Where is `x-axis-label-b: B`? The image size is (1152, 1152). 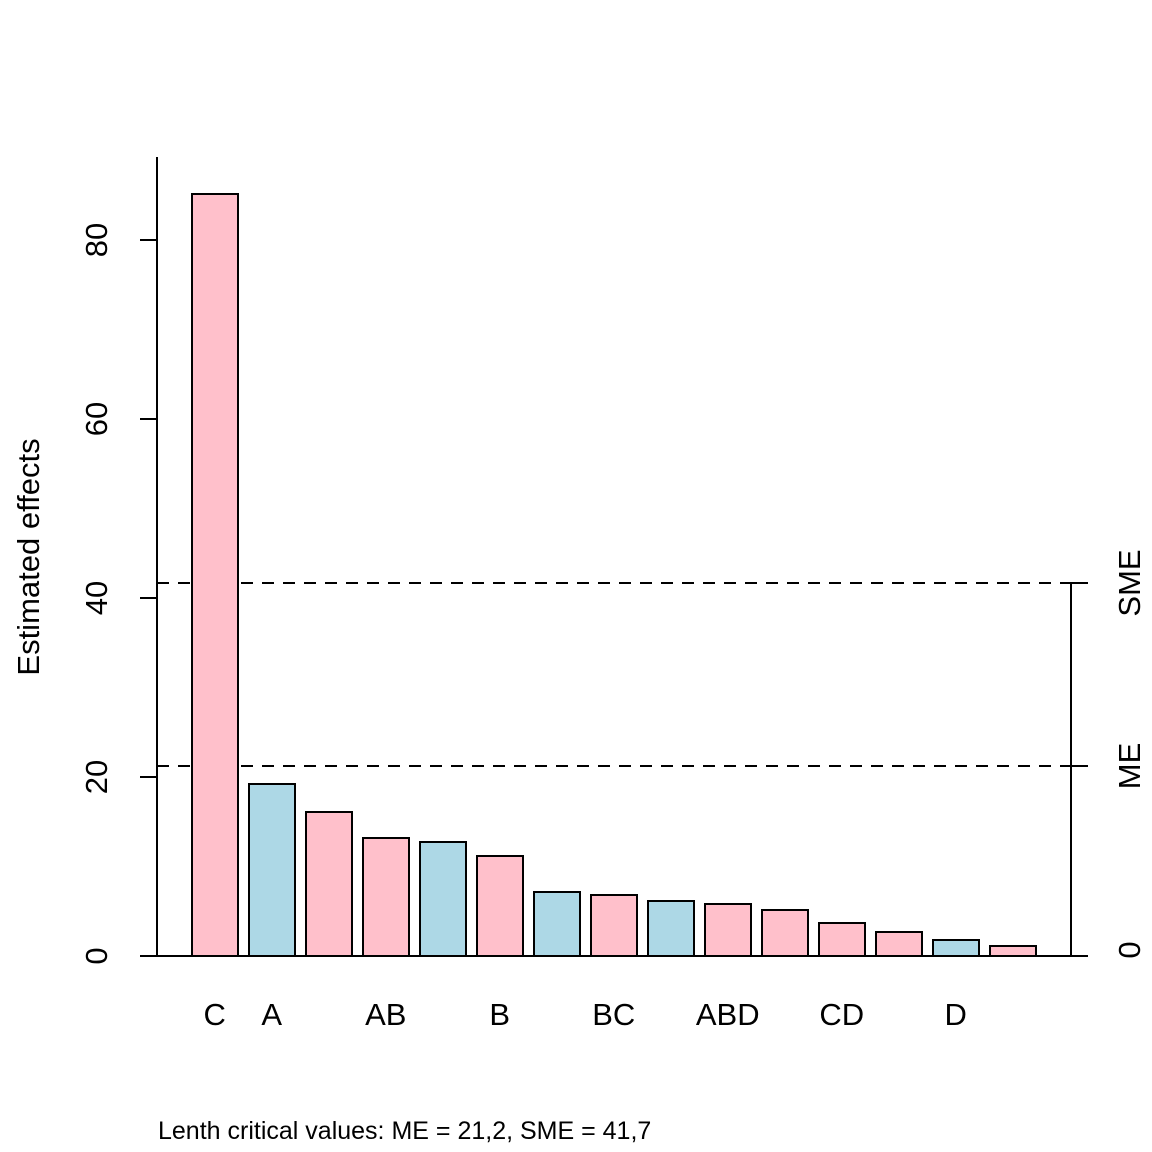
x-axis-label-b: B is located at coordinates (500, 1014).